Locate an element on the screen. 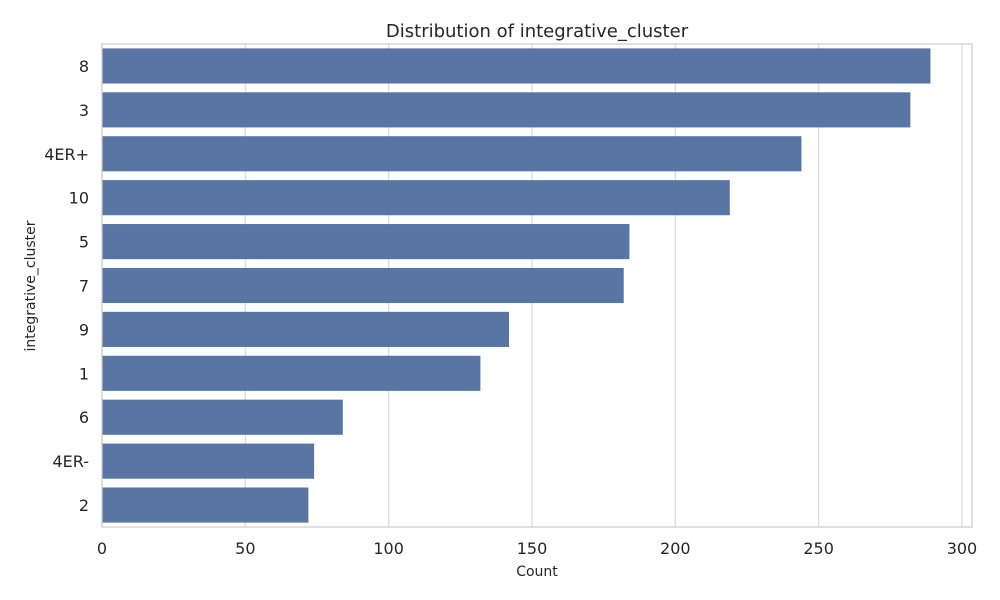 The height and width of the screenshot is (600, 1000). x-tick-label: 100 is located at coordinates (388, 548).